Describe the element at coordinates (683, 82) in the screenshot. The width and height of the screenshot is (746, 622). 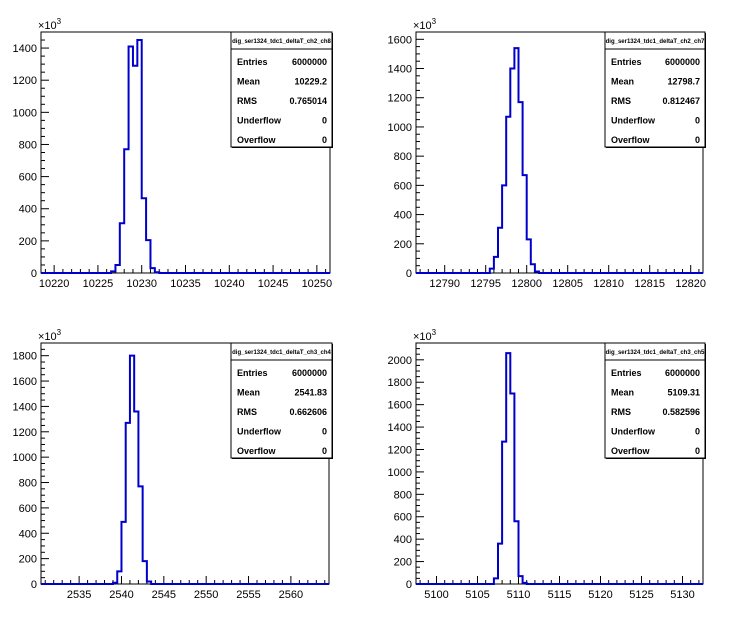
I see `stats-value: 12798.7` at that location.